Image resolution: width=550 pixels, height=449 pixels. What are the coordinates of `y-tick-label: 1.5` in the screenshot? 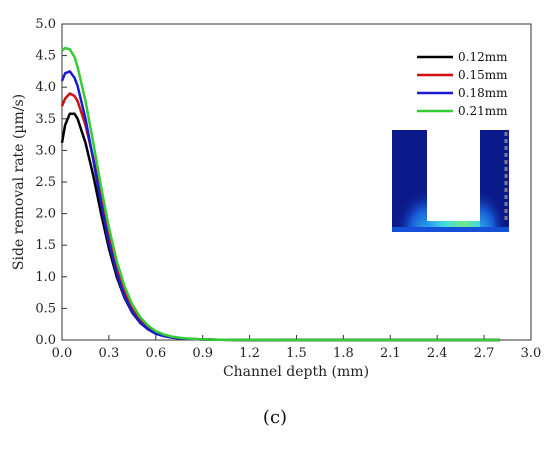 It's located at (45, 245).